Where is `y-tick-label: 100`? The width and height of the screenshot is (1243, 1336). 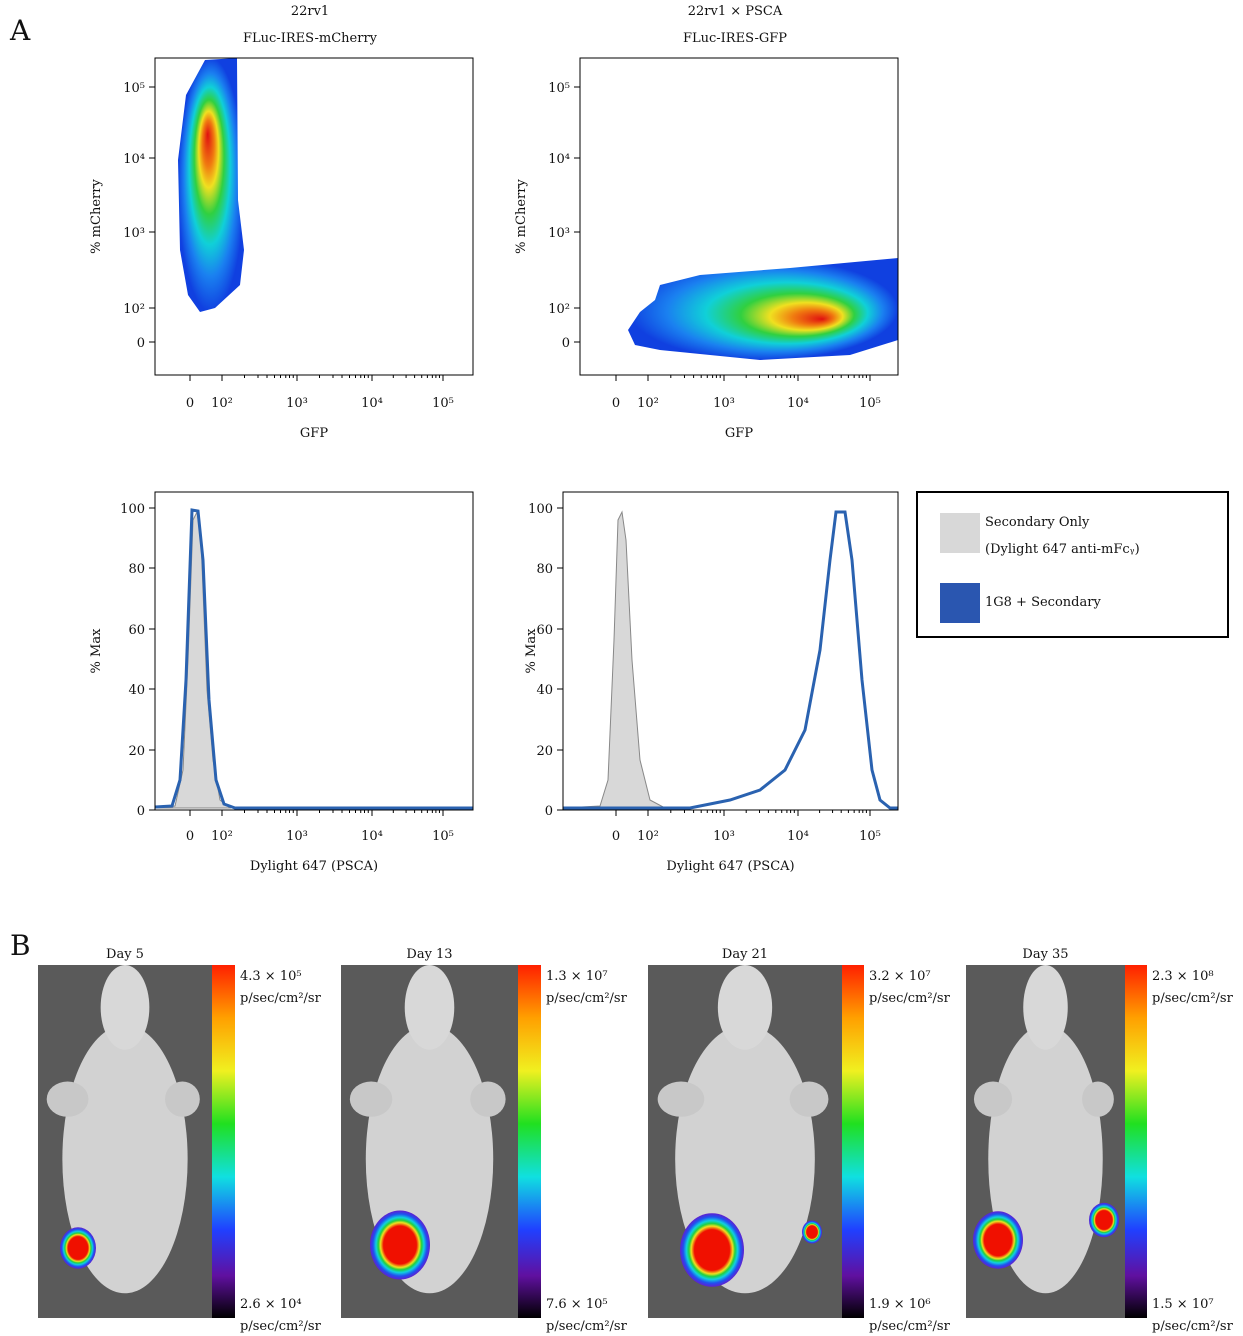 y-tick-label: 100 is located at coordinates (132, 509).